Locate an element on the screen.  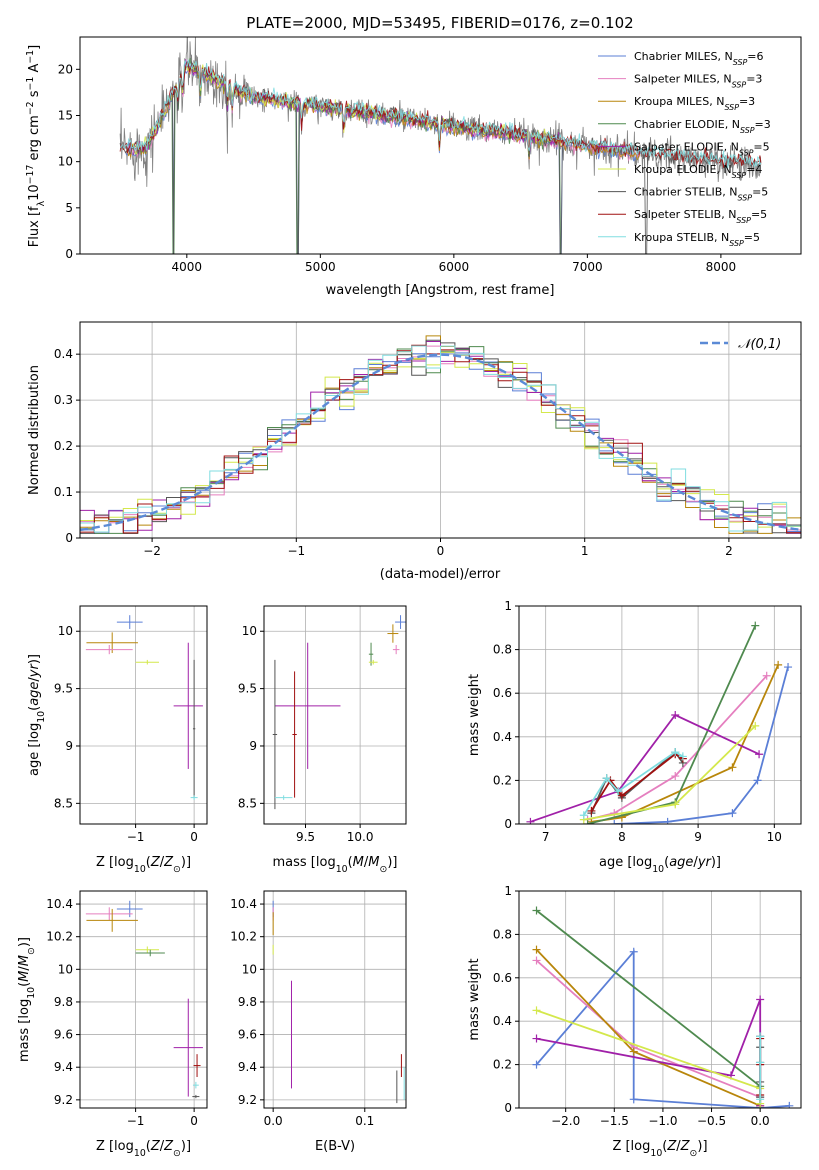
x-tick-label: 7000 is located at coordinates (587, 267).